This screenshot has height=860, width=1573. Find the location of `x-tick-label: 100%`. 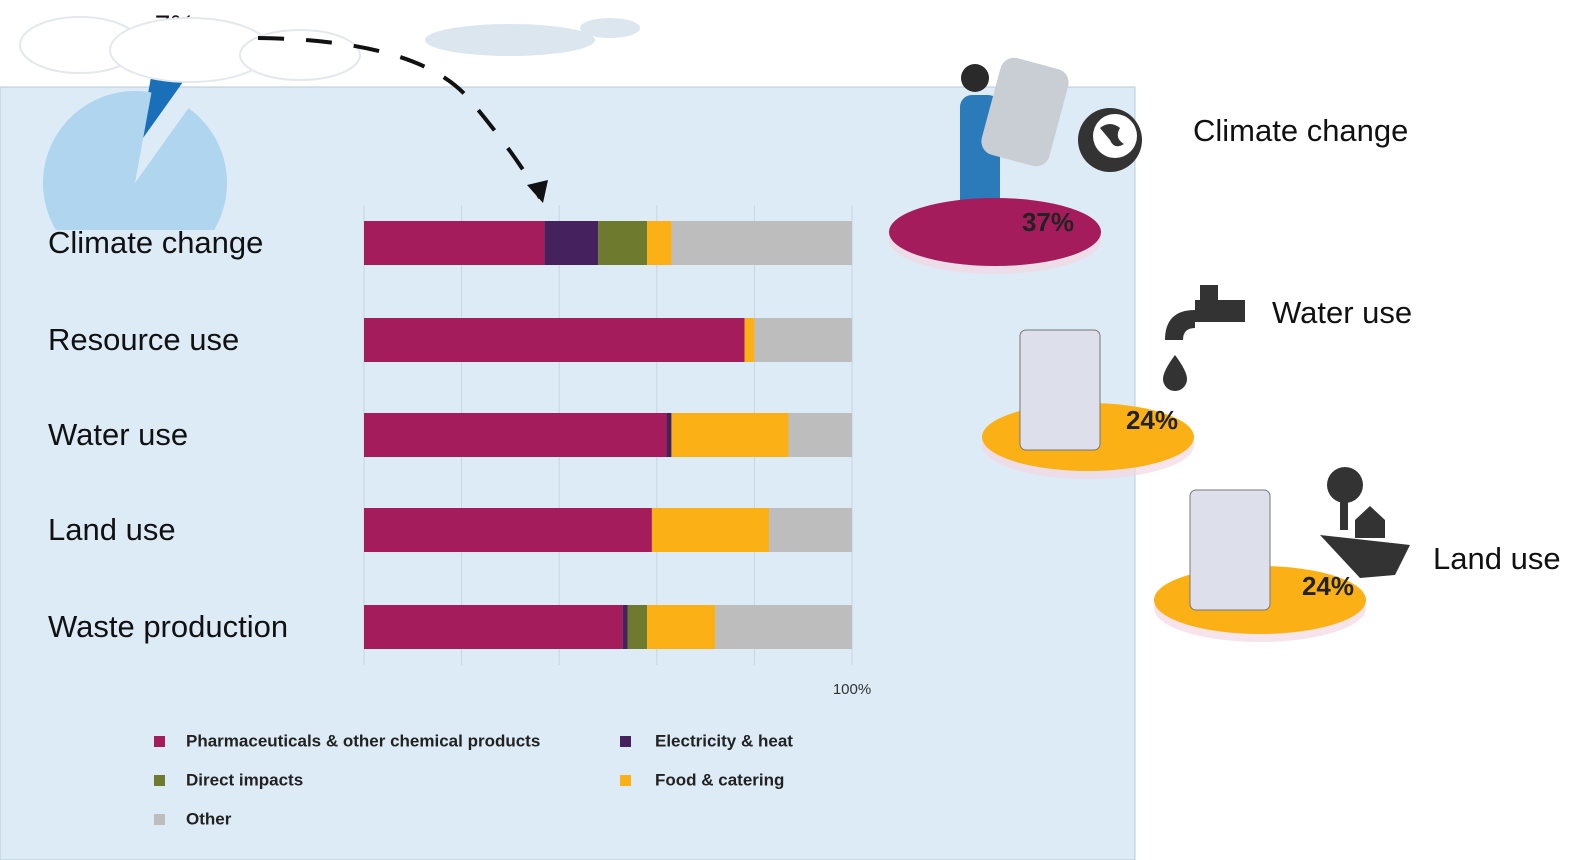

x-tick-label: 100% is located at coordinates (852, 689).